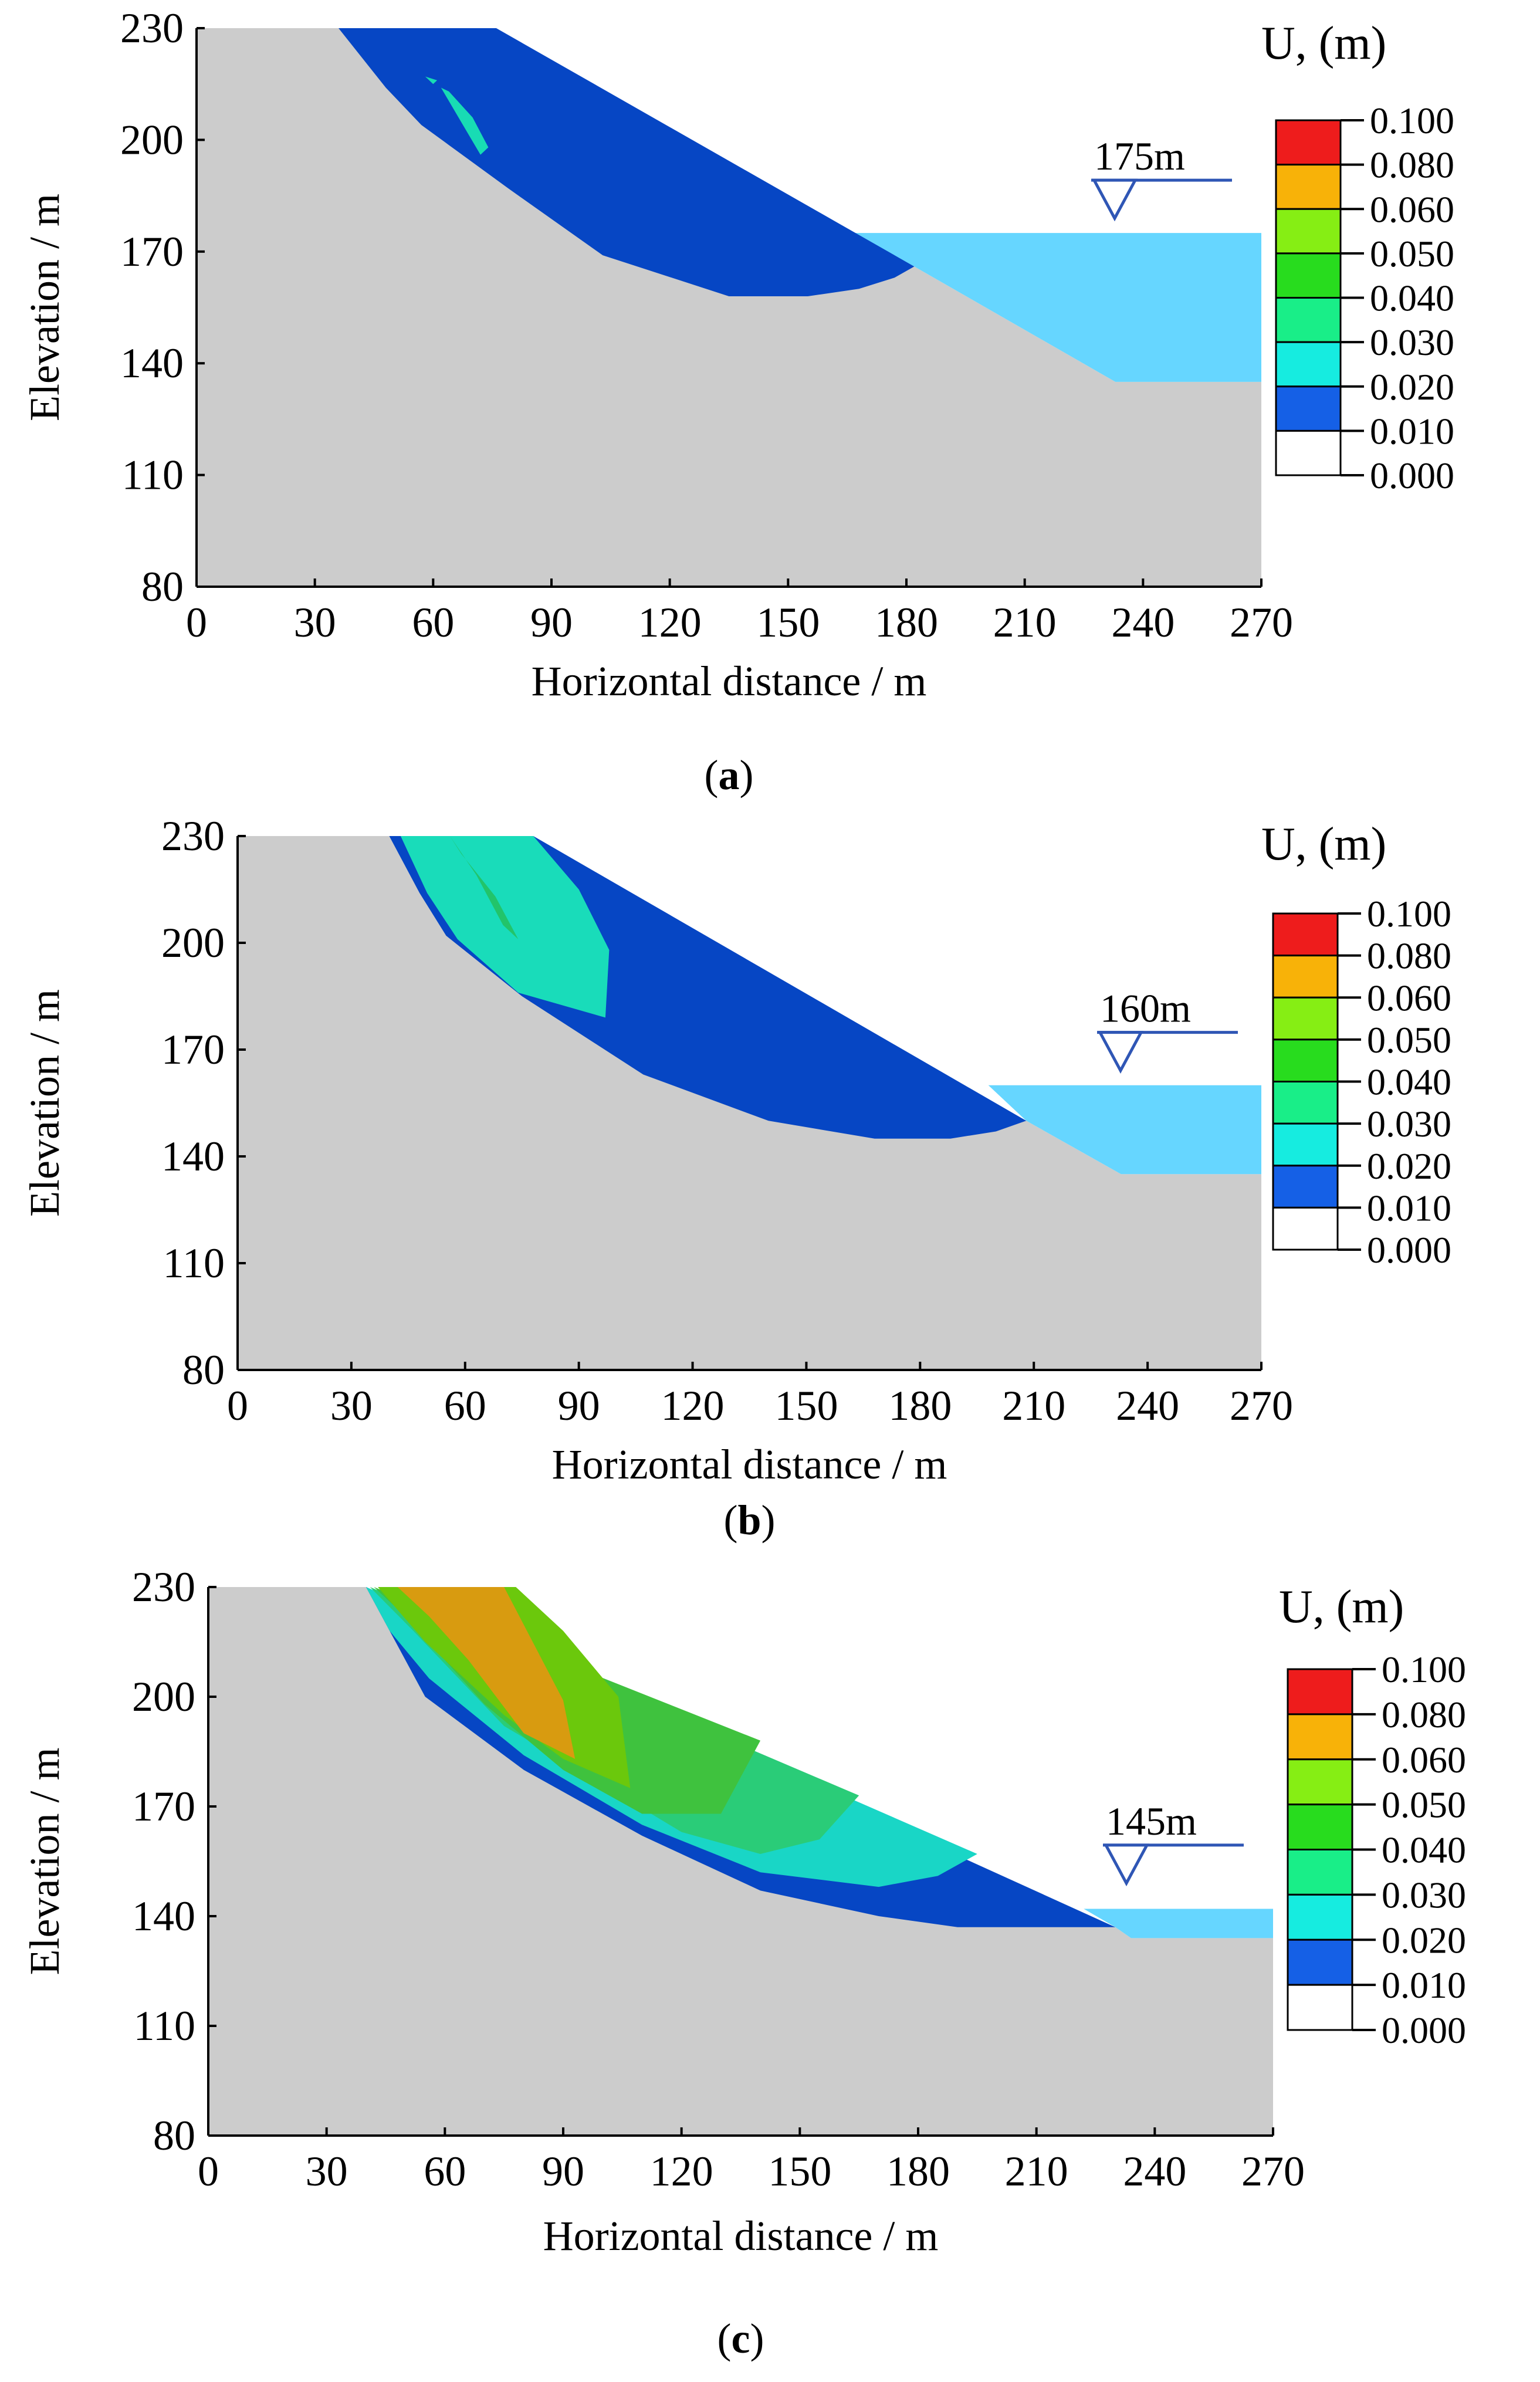  I want to click on water-level-marker: 145m, so click(1173, 1843).